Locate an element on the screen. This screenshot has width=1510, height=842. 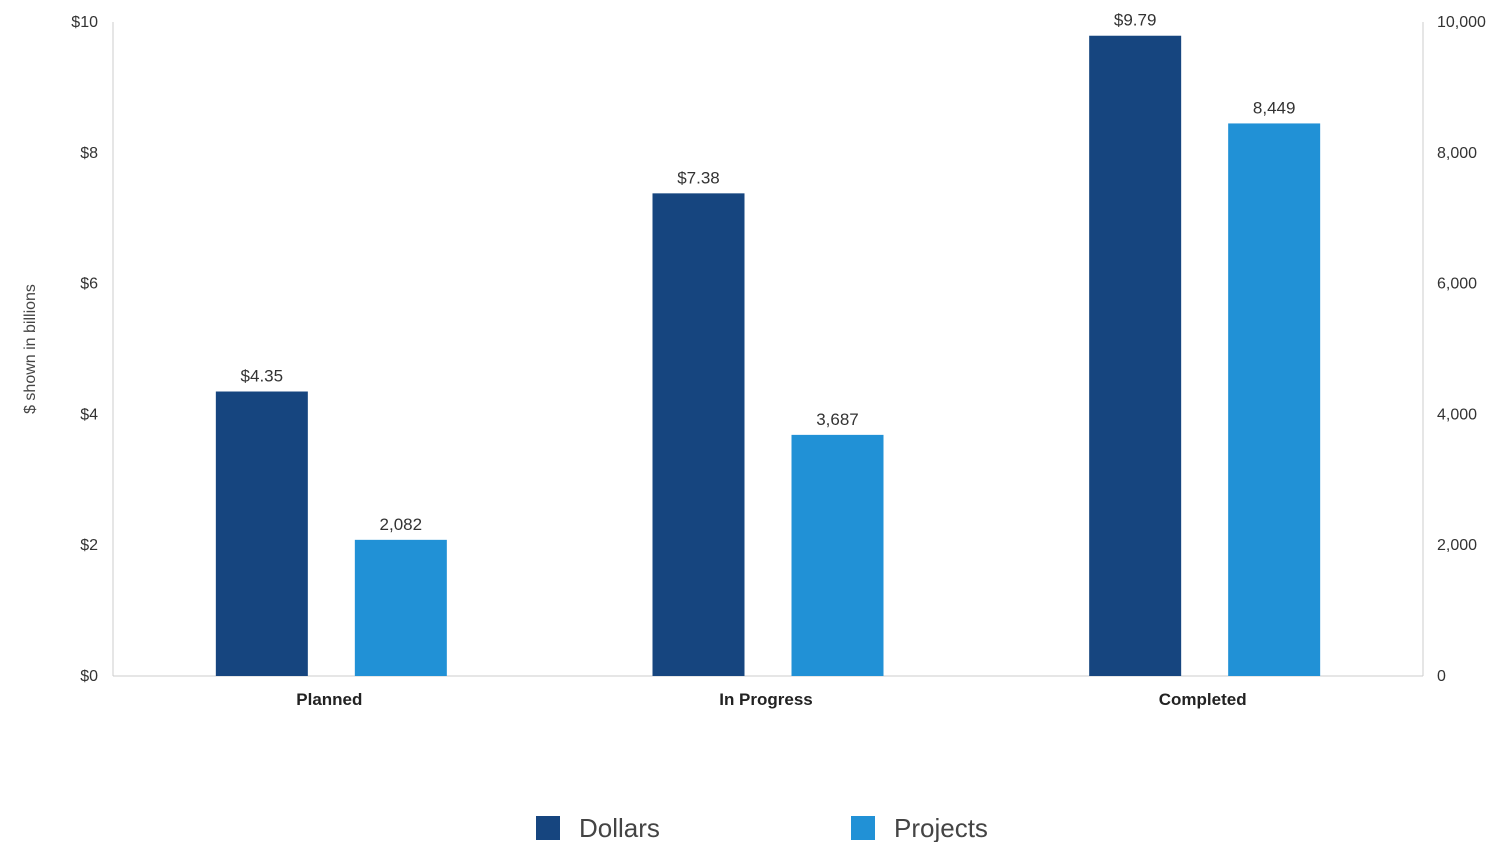
legend-swatch-projects is located at coordinates (863, 828).